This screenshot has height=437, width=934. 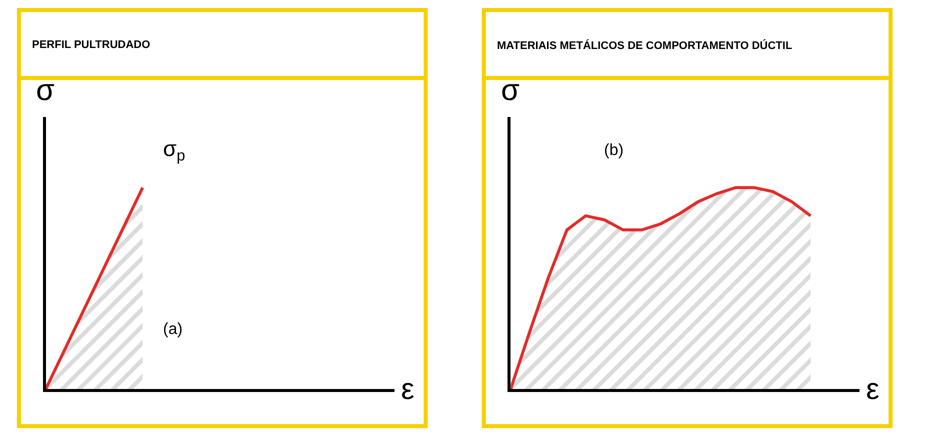 What do you see at coordinates (174, 150) in the screenshot?
I see `text: σ$_{p}$` at bounding box center [174, 150].